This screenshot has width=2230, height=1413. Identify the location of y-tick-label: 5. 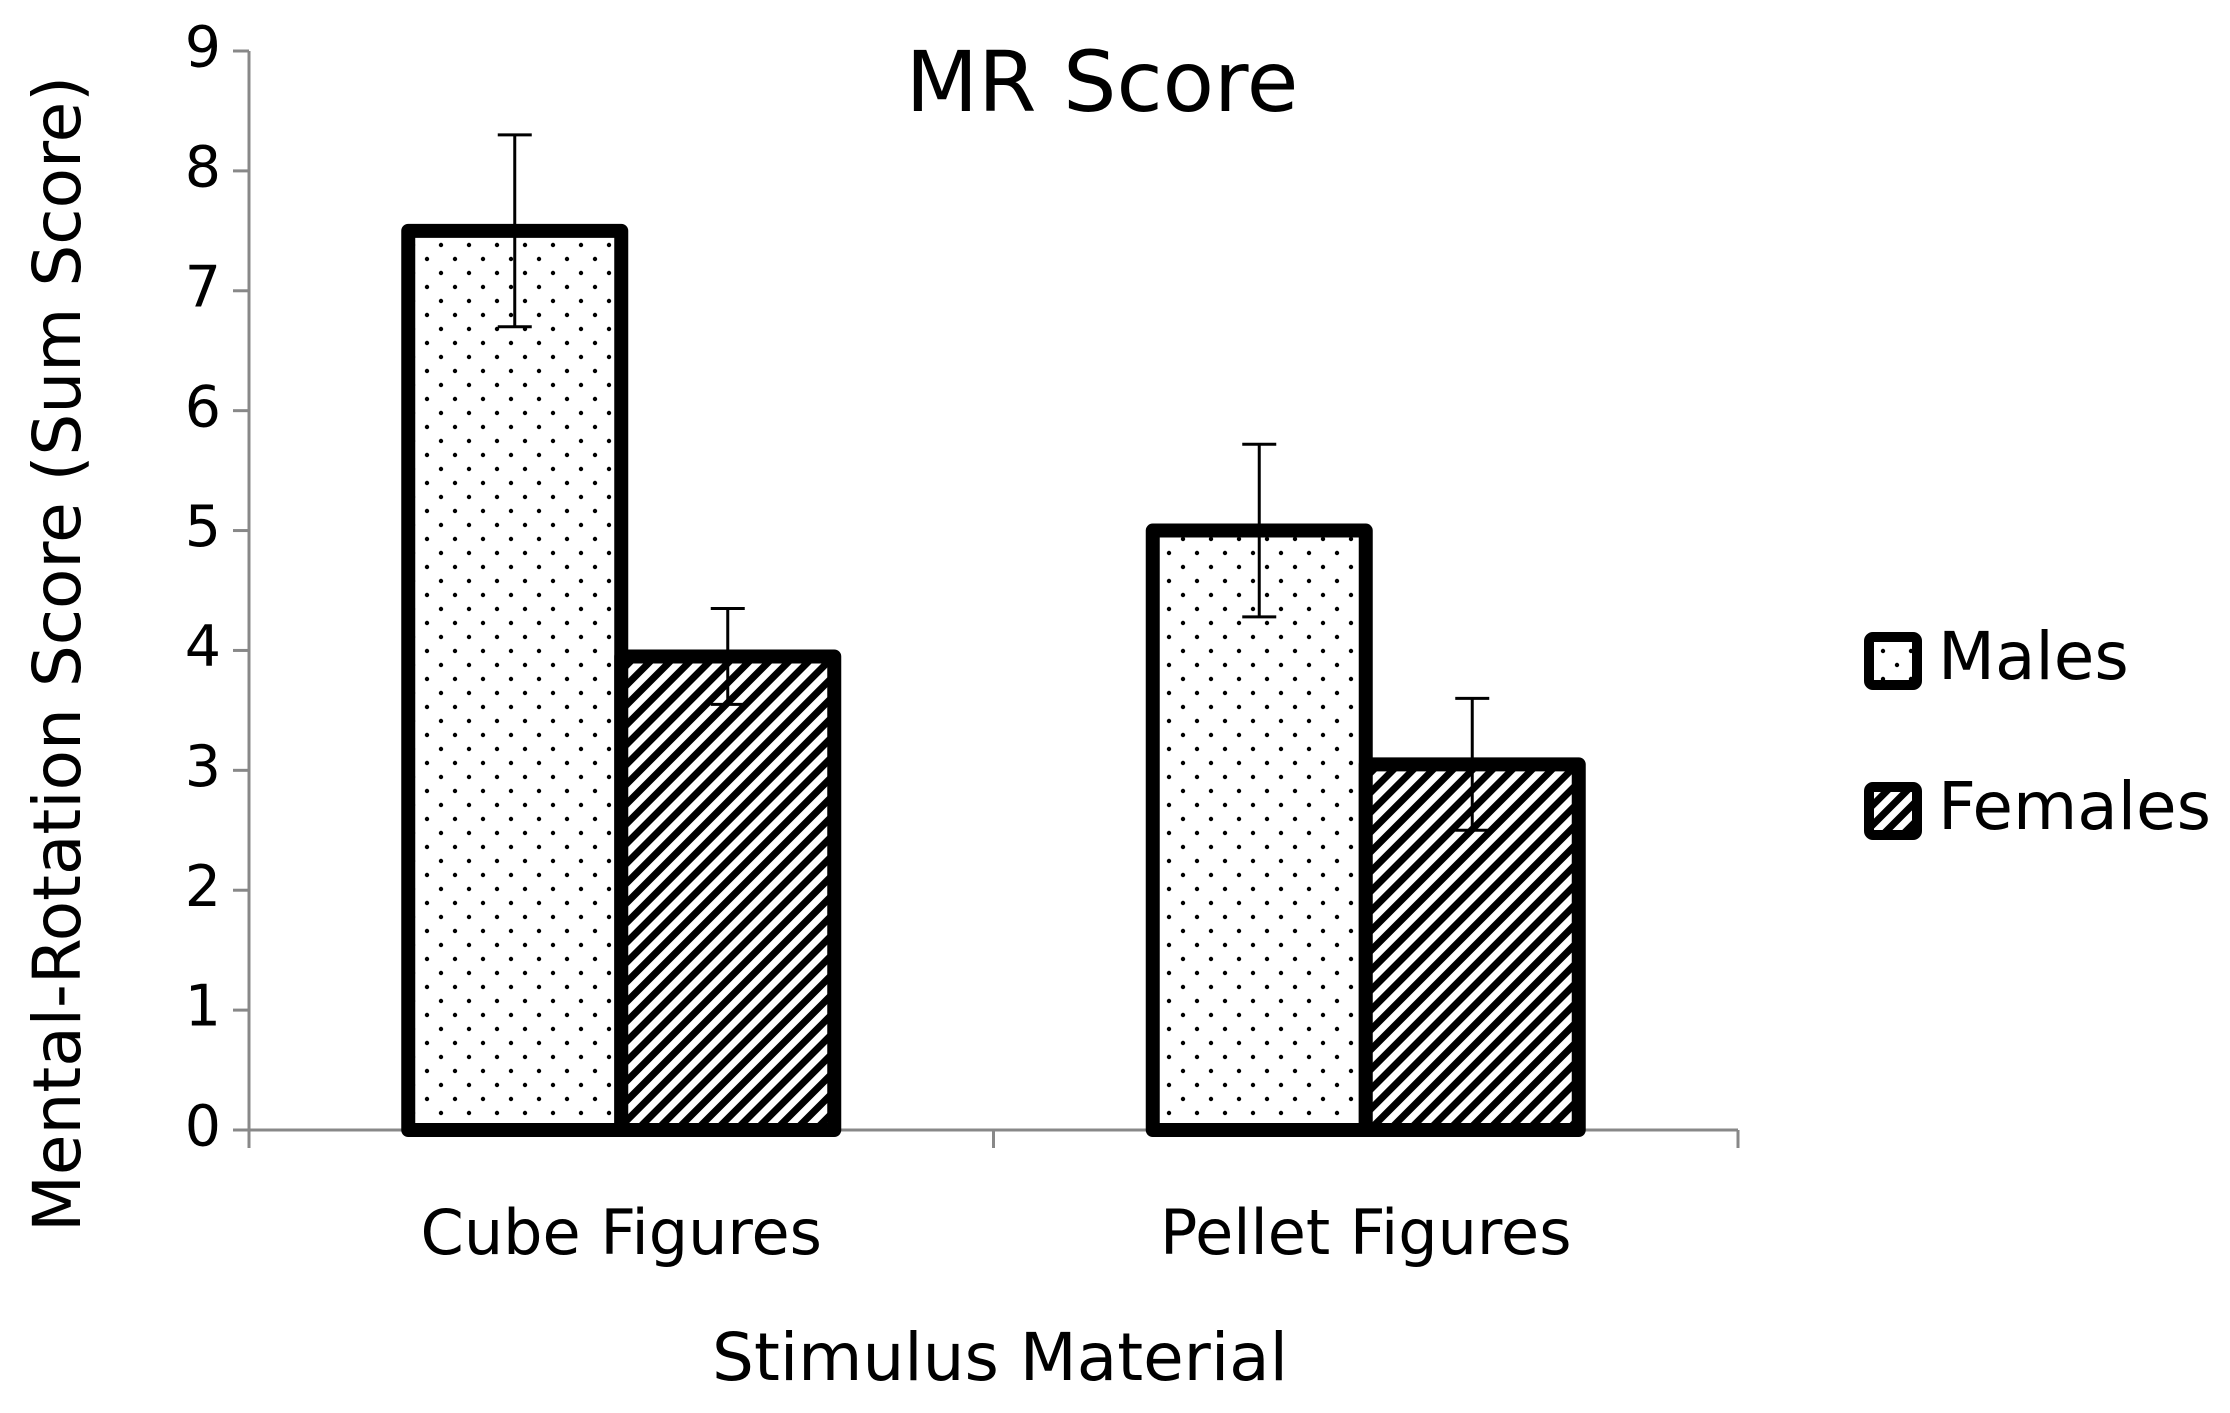
(203, 527).